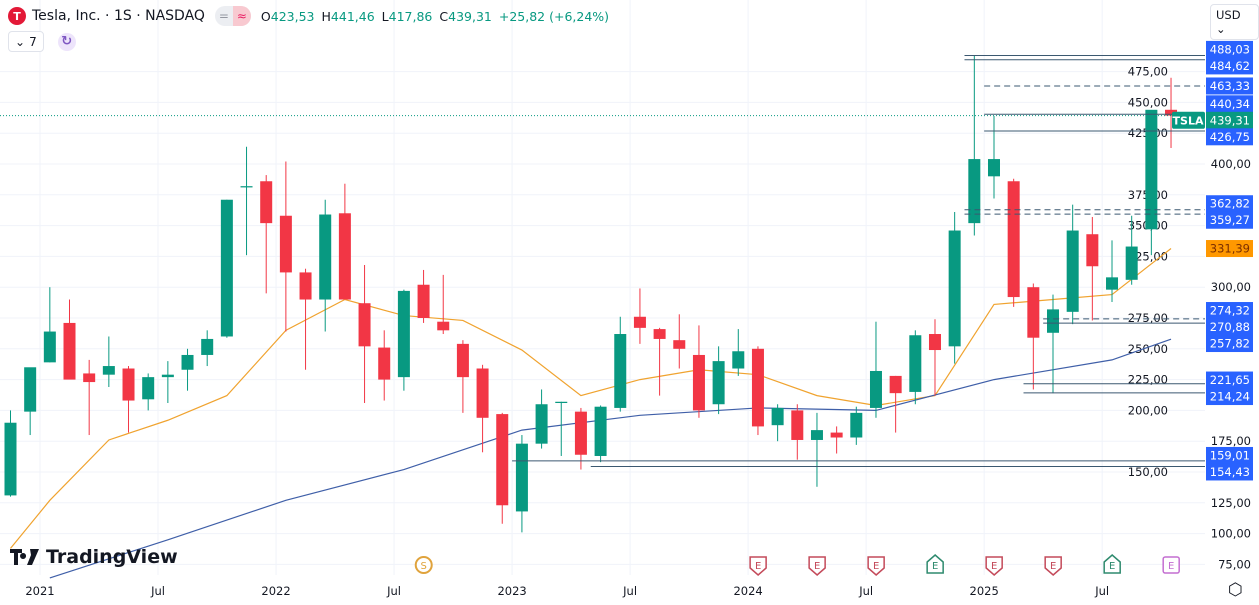 Image resolution: width=1259 pixels, height=605 pixels. What do you see at coordinates (1230, 327) in the screenshot?
I see `price-axis-label: 270,88` at bounding box center [1230, 327].